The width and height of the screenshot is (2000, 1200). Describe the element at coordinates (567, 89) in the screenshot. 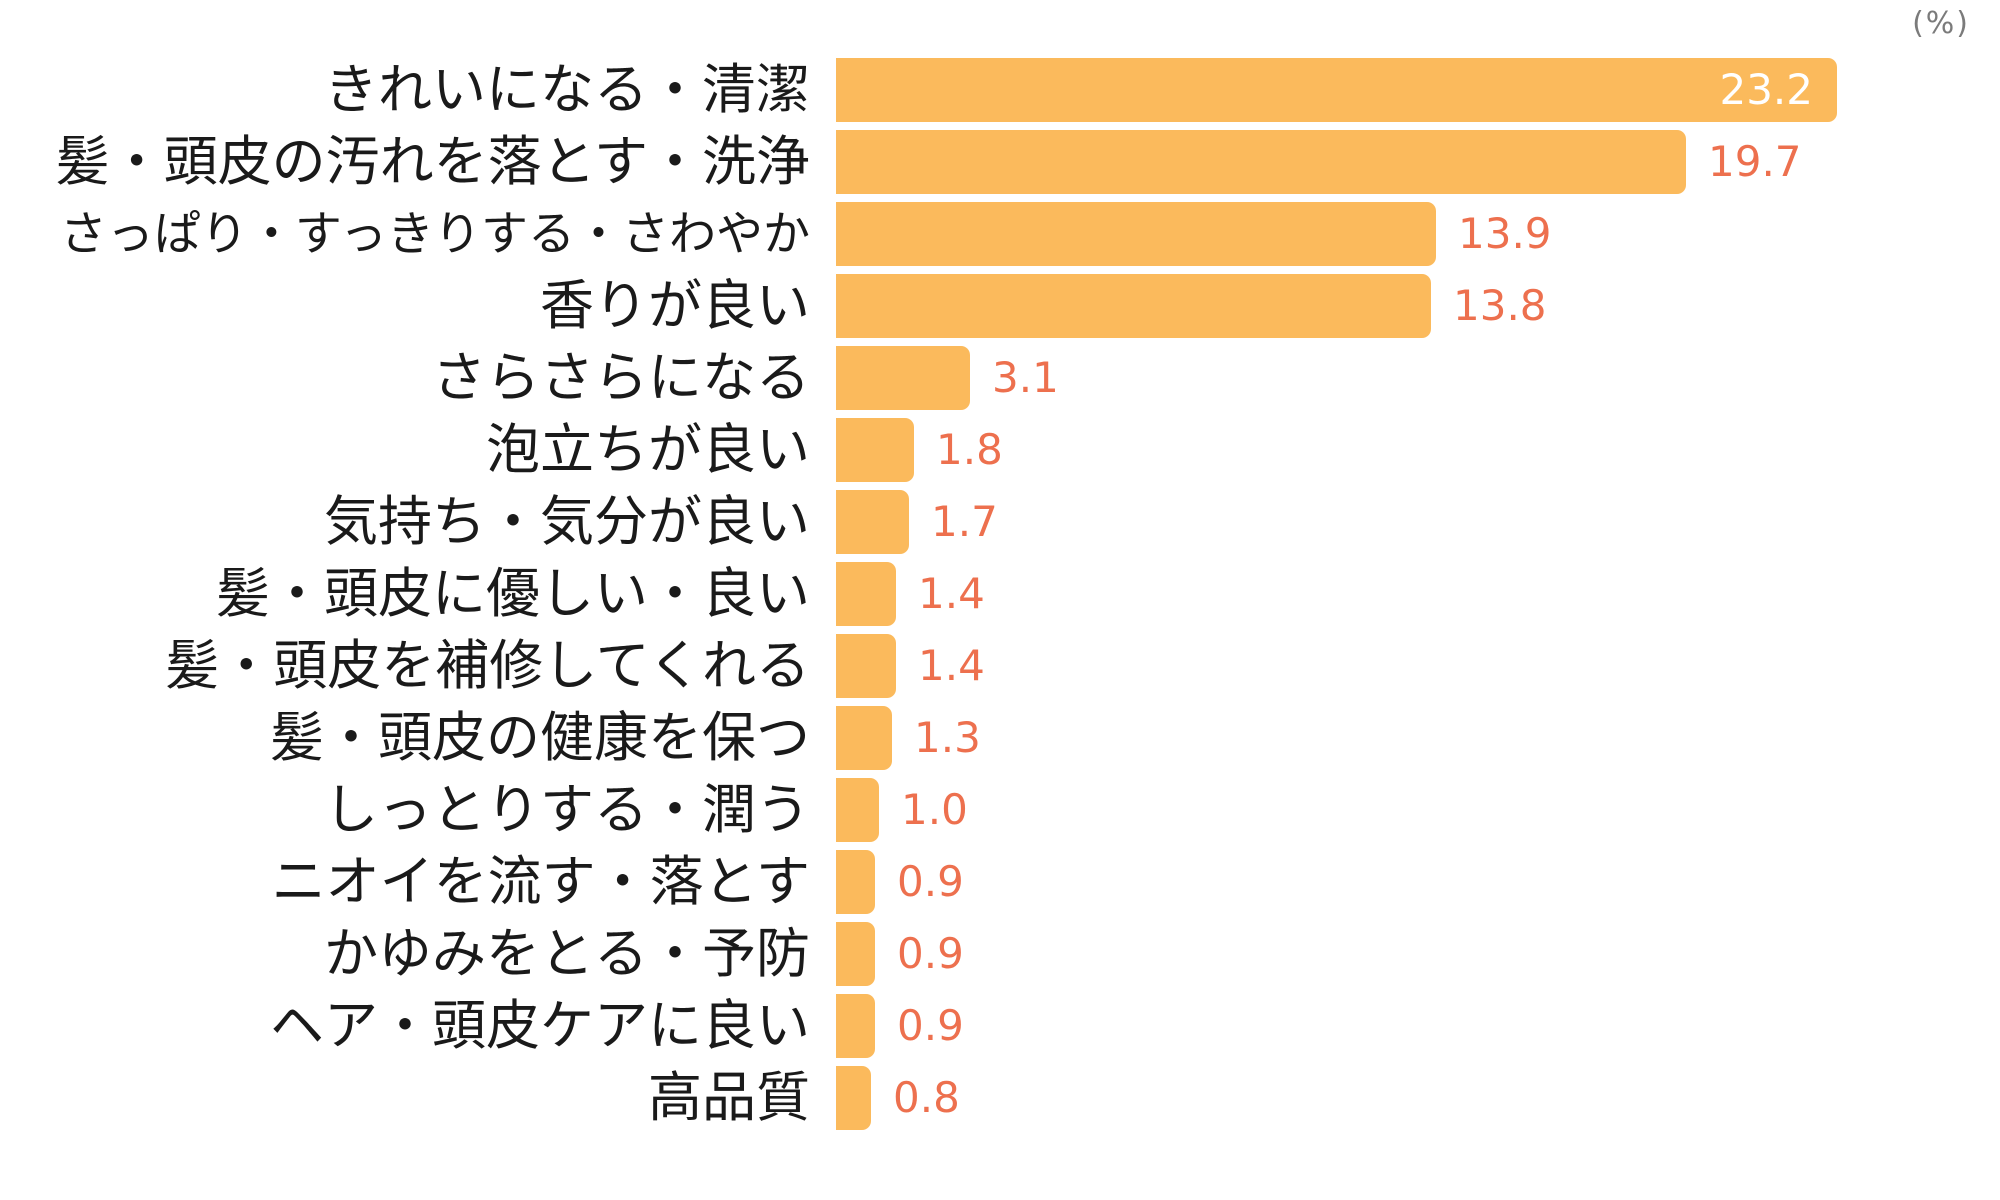

I see `category-label: きれいになる・清潔` at that location.